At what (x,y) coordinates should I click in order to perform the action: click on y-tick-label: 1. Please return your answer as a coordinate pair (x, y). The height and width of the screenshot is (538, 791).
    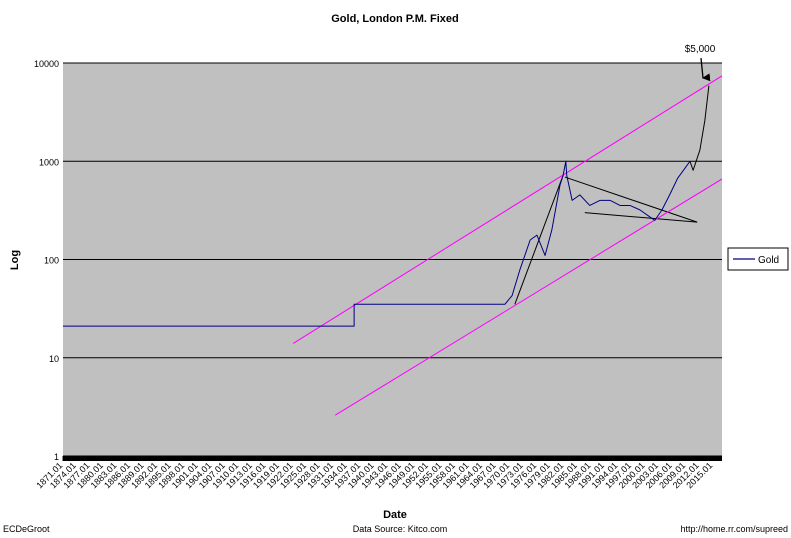
    Looking at the image, I should click on (56, 457).